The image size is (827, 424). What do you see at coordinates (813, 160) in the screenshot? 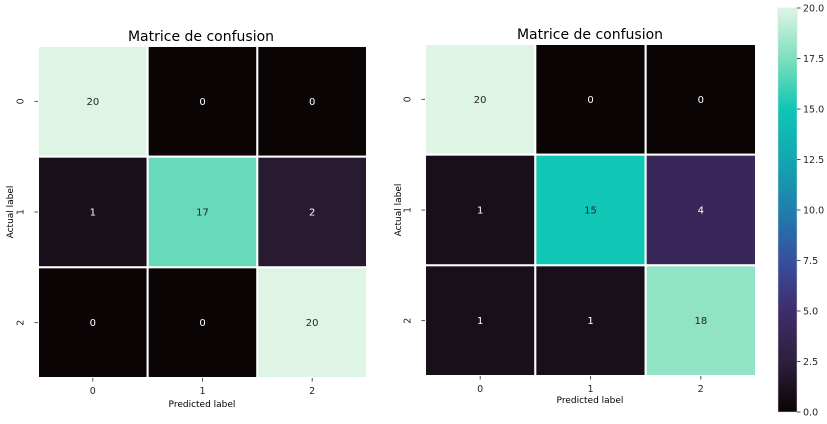
I see `colorbar-tick-label: 12.5` at bounding box center [813, 160].